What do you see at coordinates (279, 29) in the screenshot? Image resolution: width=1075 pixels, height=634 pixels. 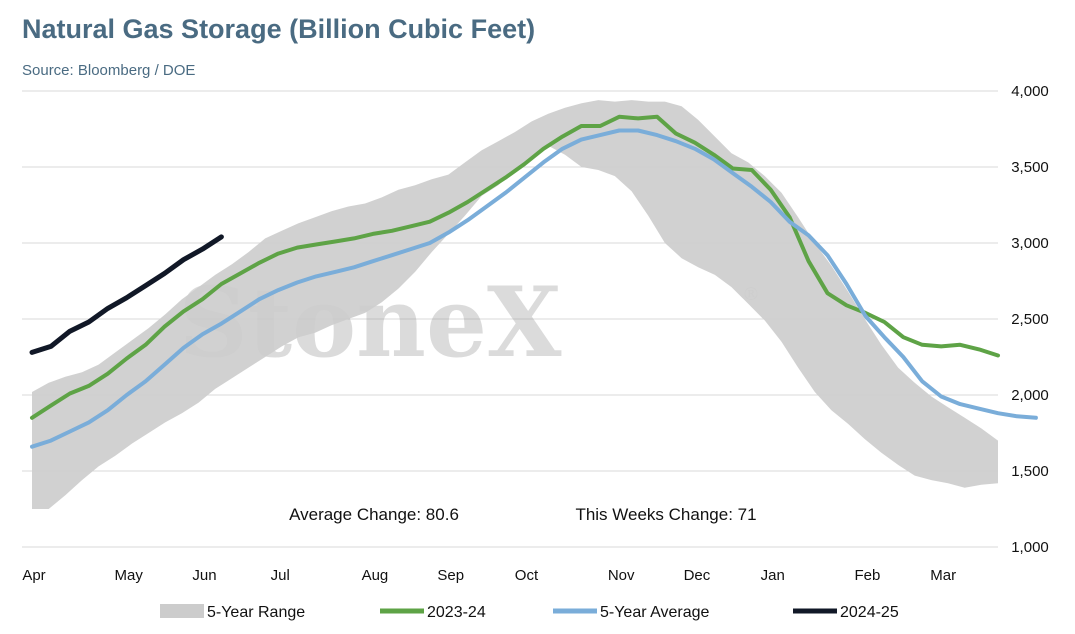 I see `chart-title: Natural Gas Storage (Billion Cubic Feet)` at bounding box center [279, 29].